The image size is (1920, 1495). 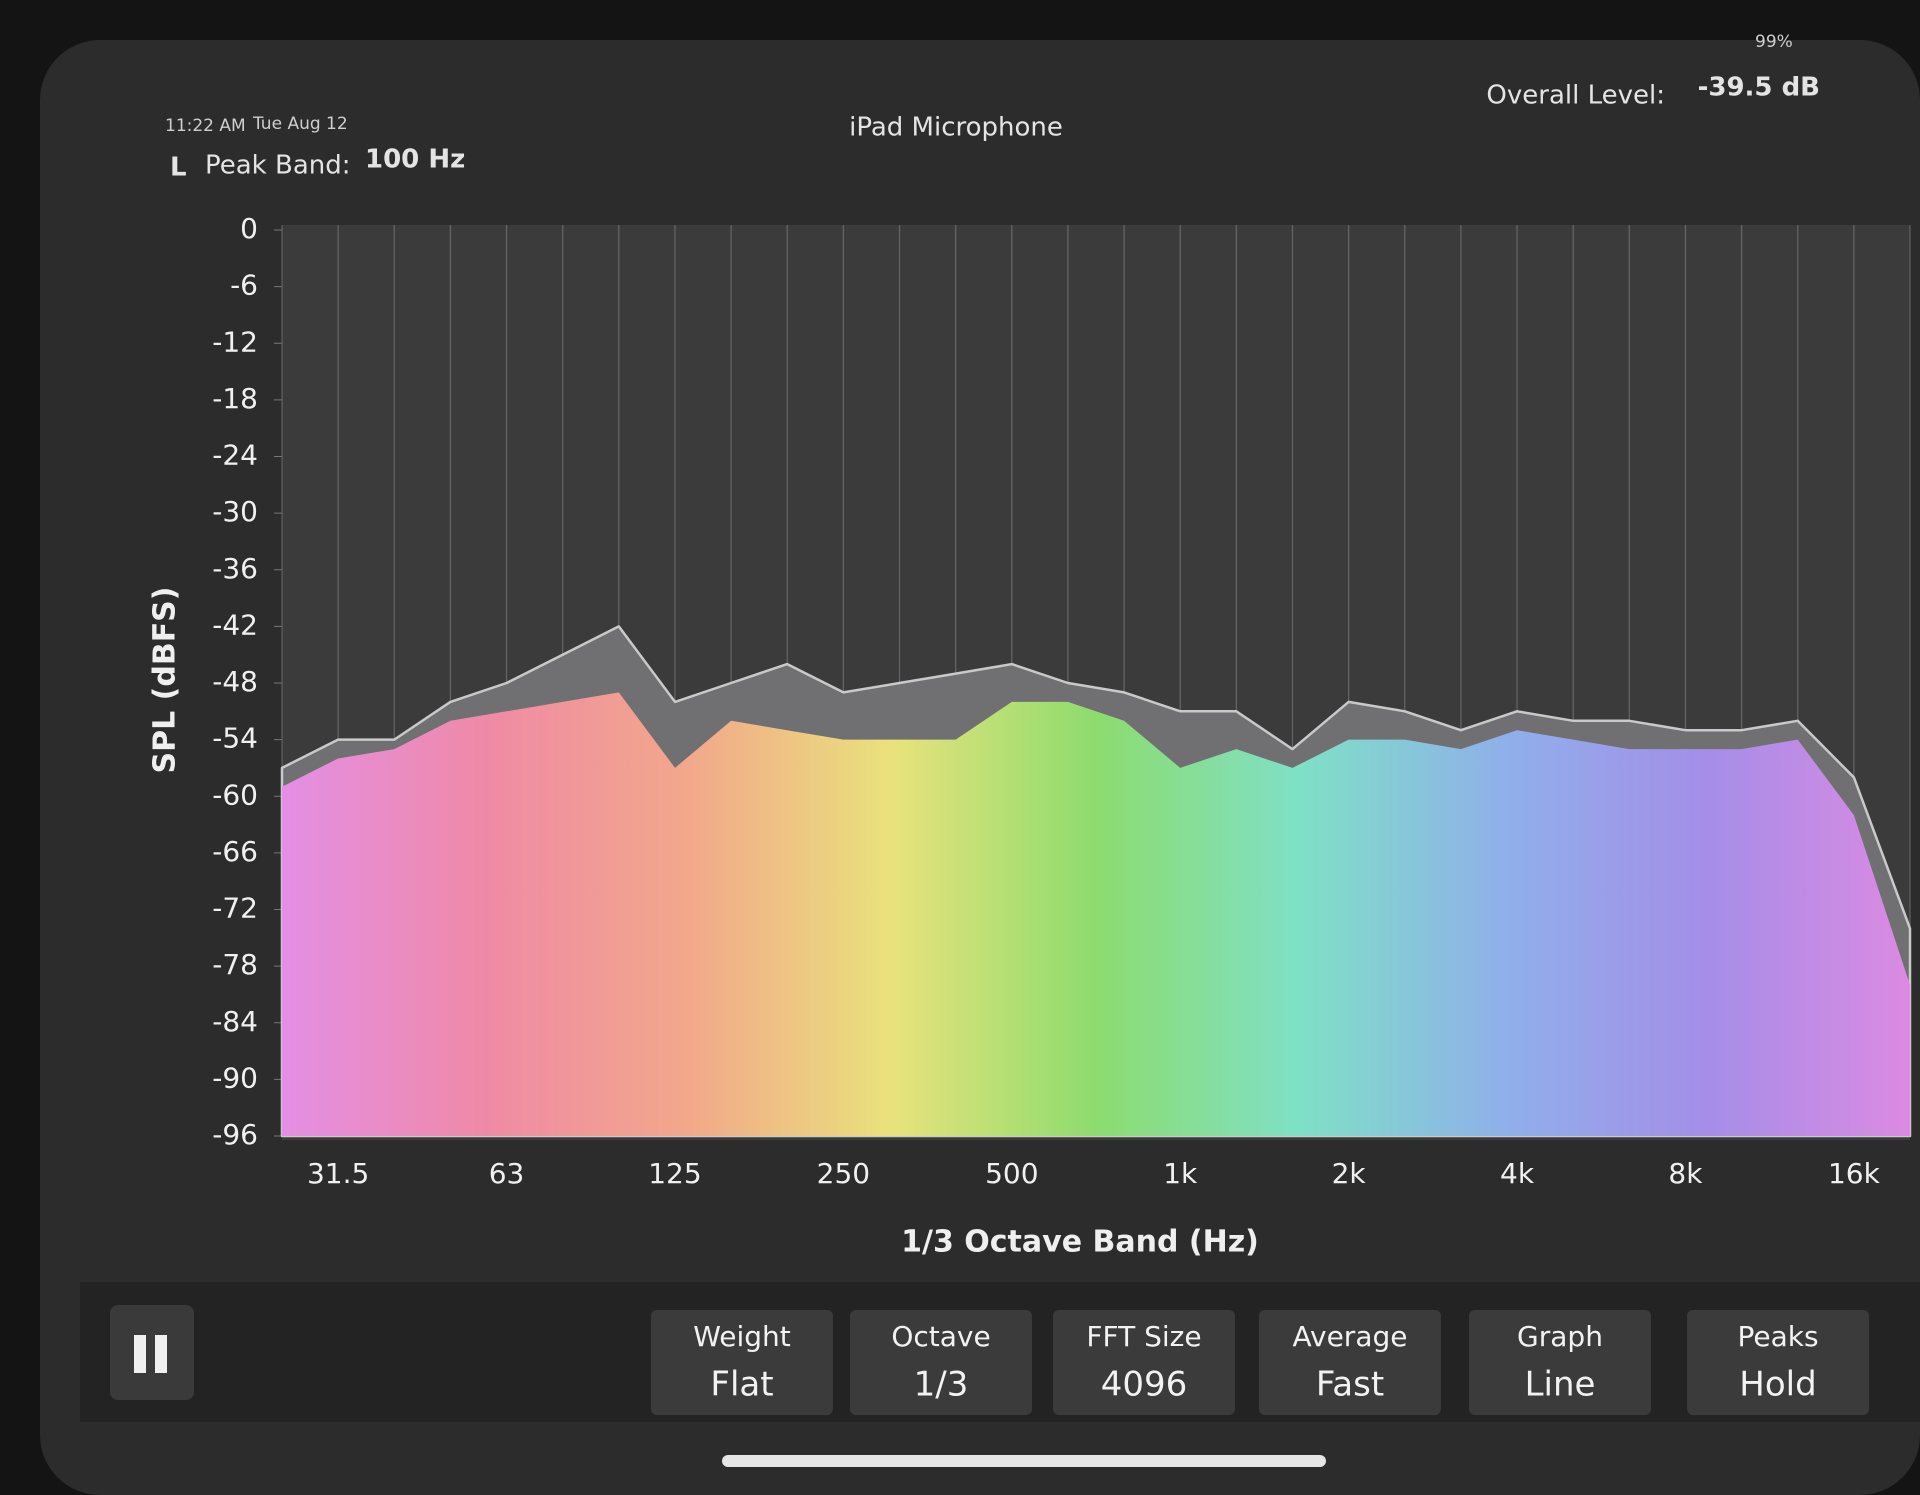 What do you see at coordinates (1024, 1461) in the screenshot?
I see `home-indicator` at bounding box center [1024, 1461].